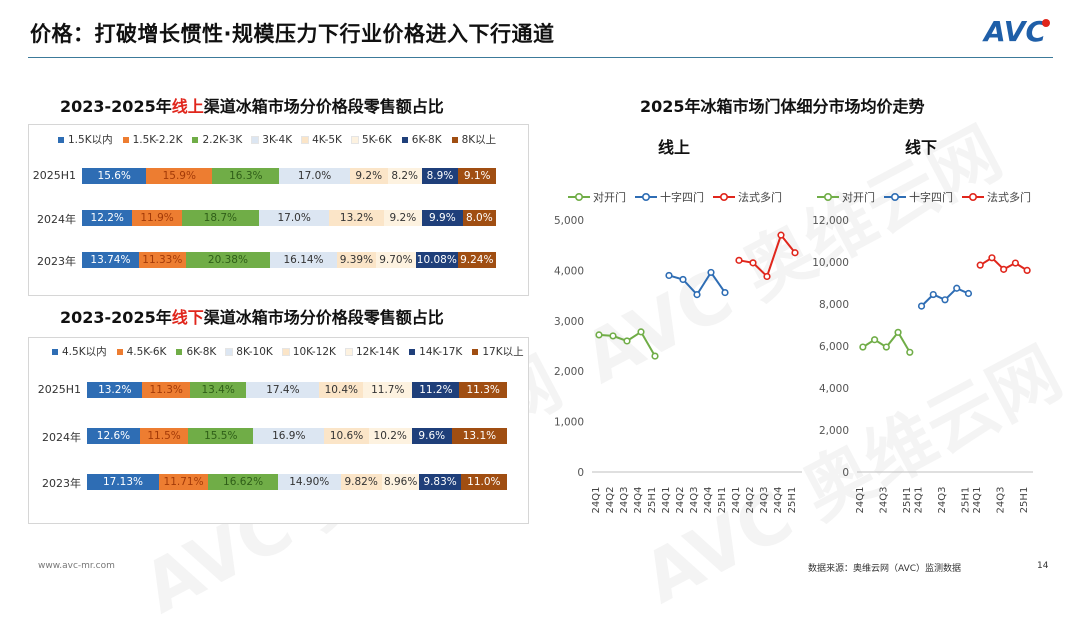 Image resolution: width=1080 pixels, height=633 pixels. I want to click on page-number: 14, so click(1043, 566).